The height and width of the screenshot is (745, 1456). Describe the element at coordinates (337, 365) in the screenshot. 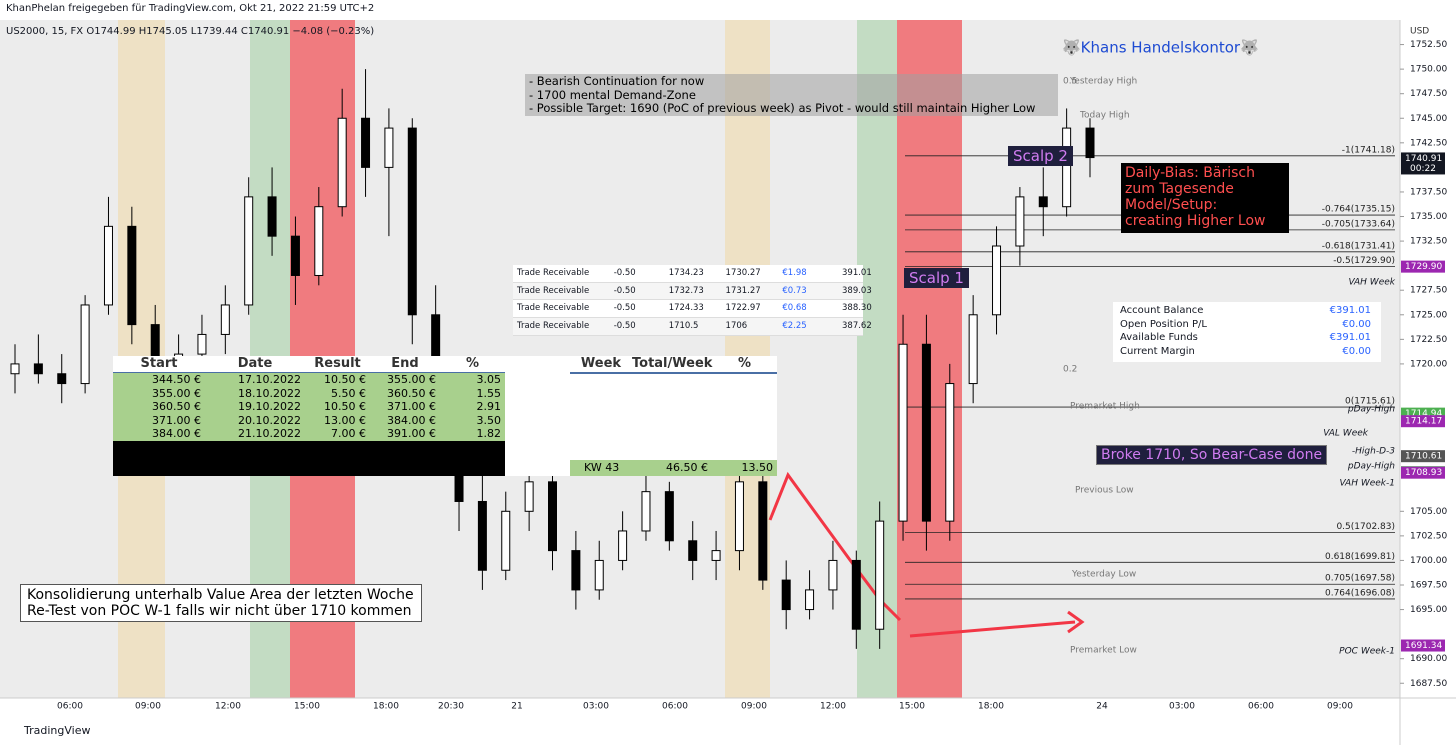

I see `journal-header: Result` at that location.